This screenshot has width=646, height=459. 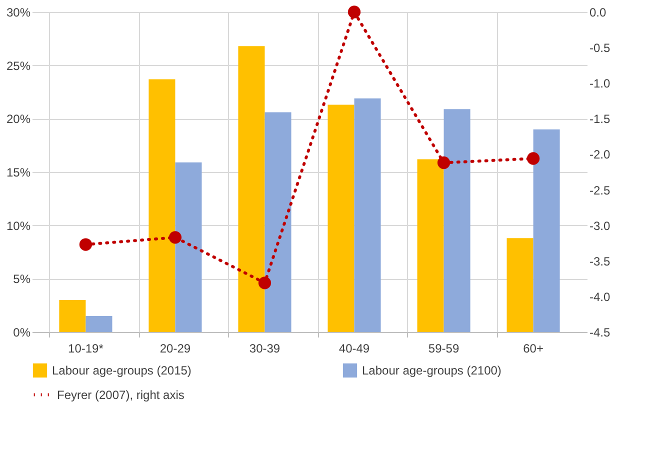 What do you see at coordinates (18, 119) in the screenshot?
I see `y-tick-label: 20%` at bounding box center [18, 119].